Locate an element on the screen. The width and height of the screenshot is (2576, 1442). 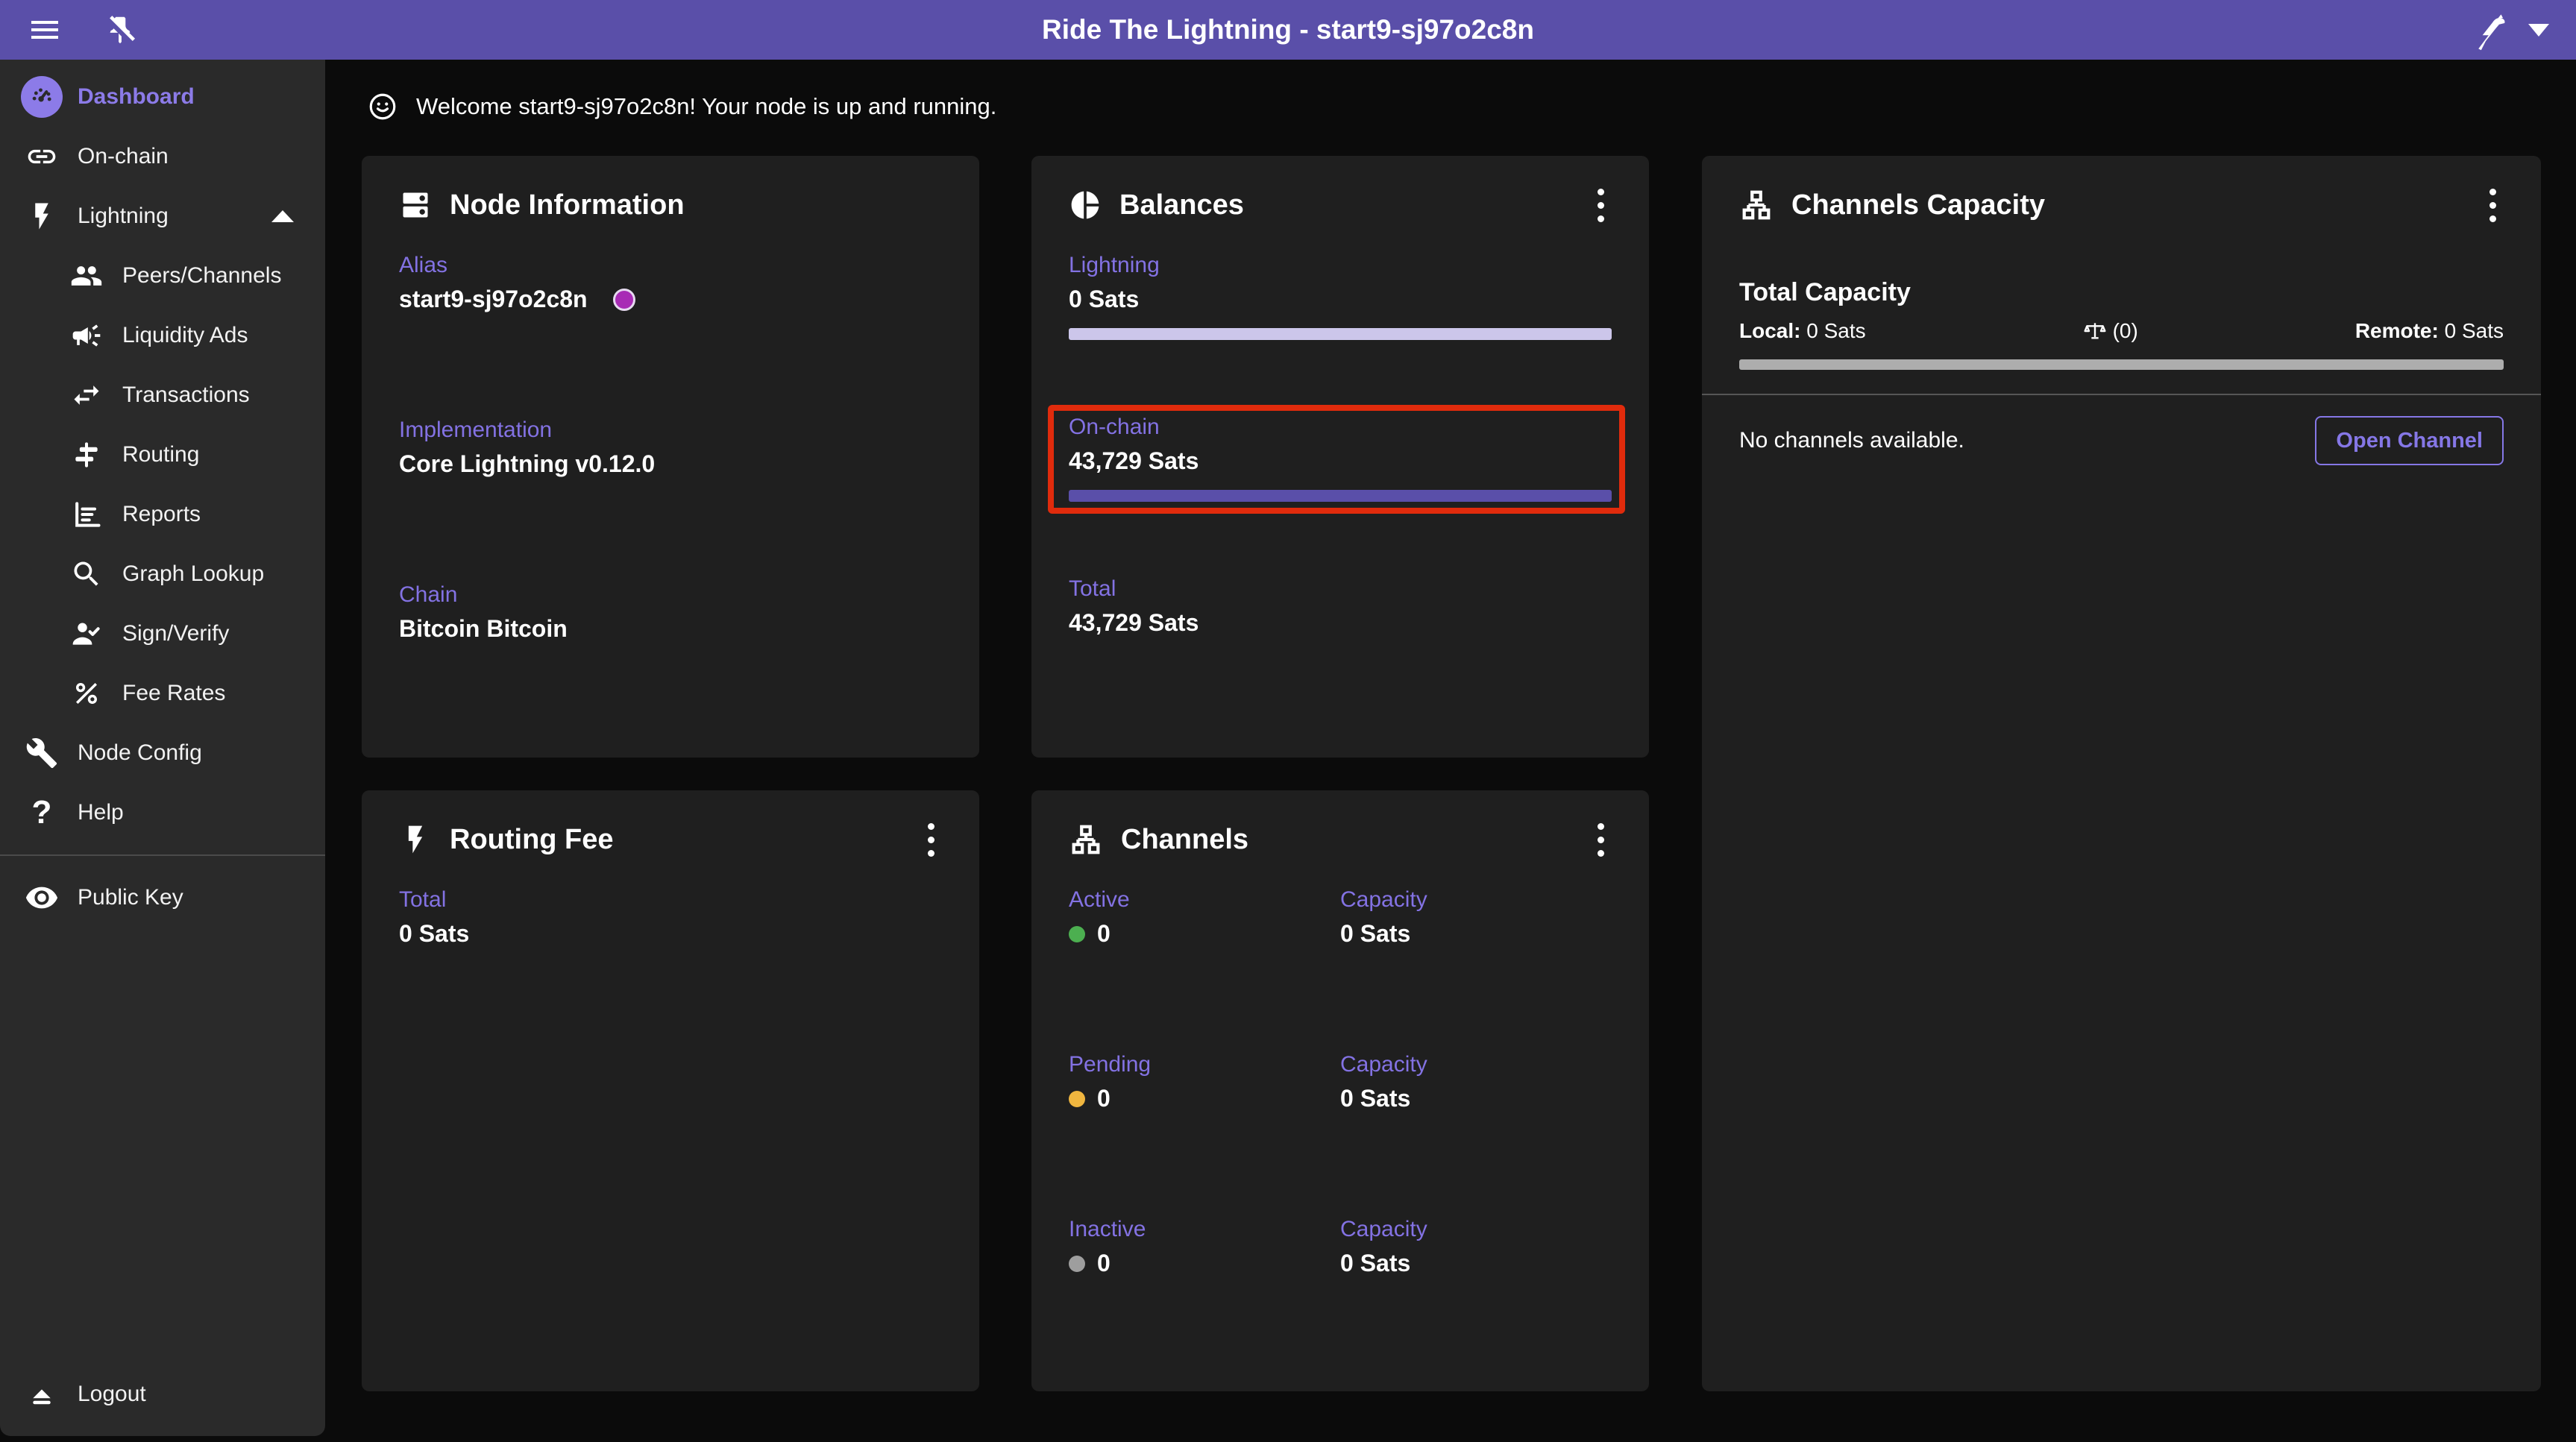
person-check-icon is located at coordinates (87, 634).